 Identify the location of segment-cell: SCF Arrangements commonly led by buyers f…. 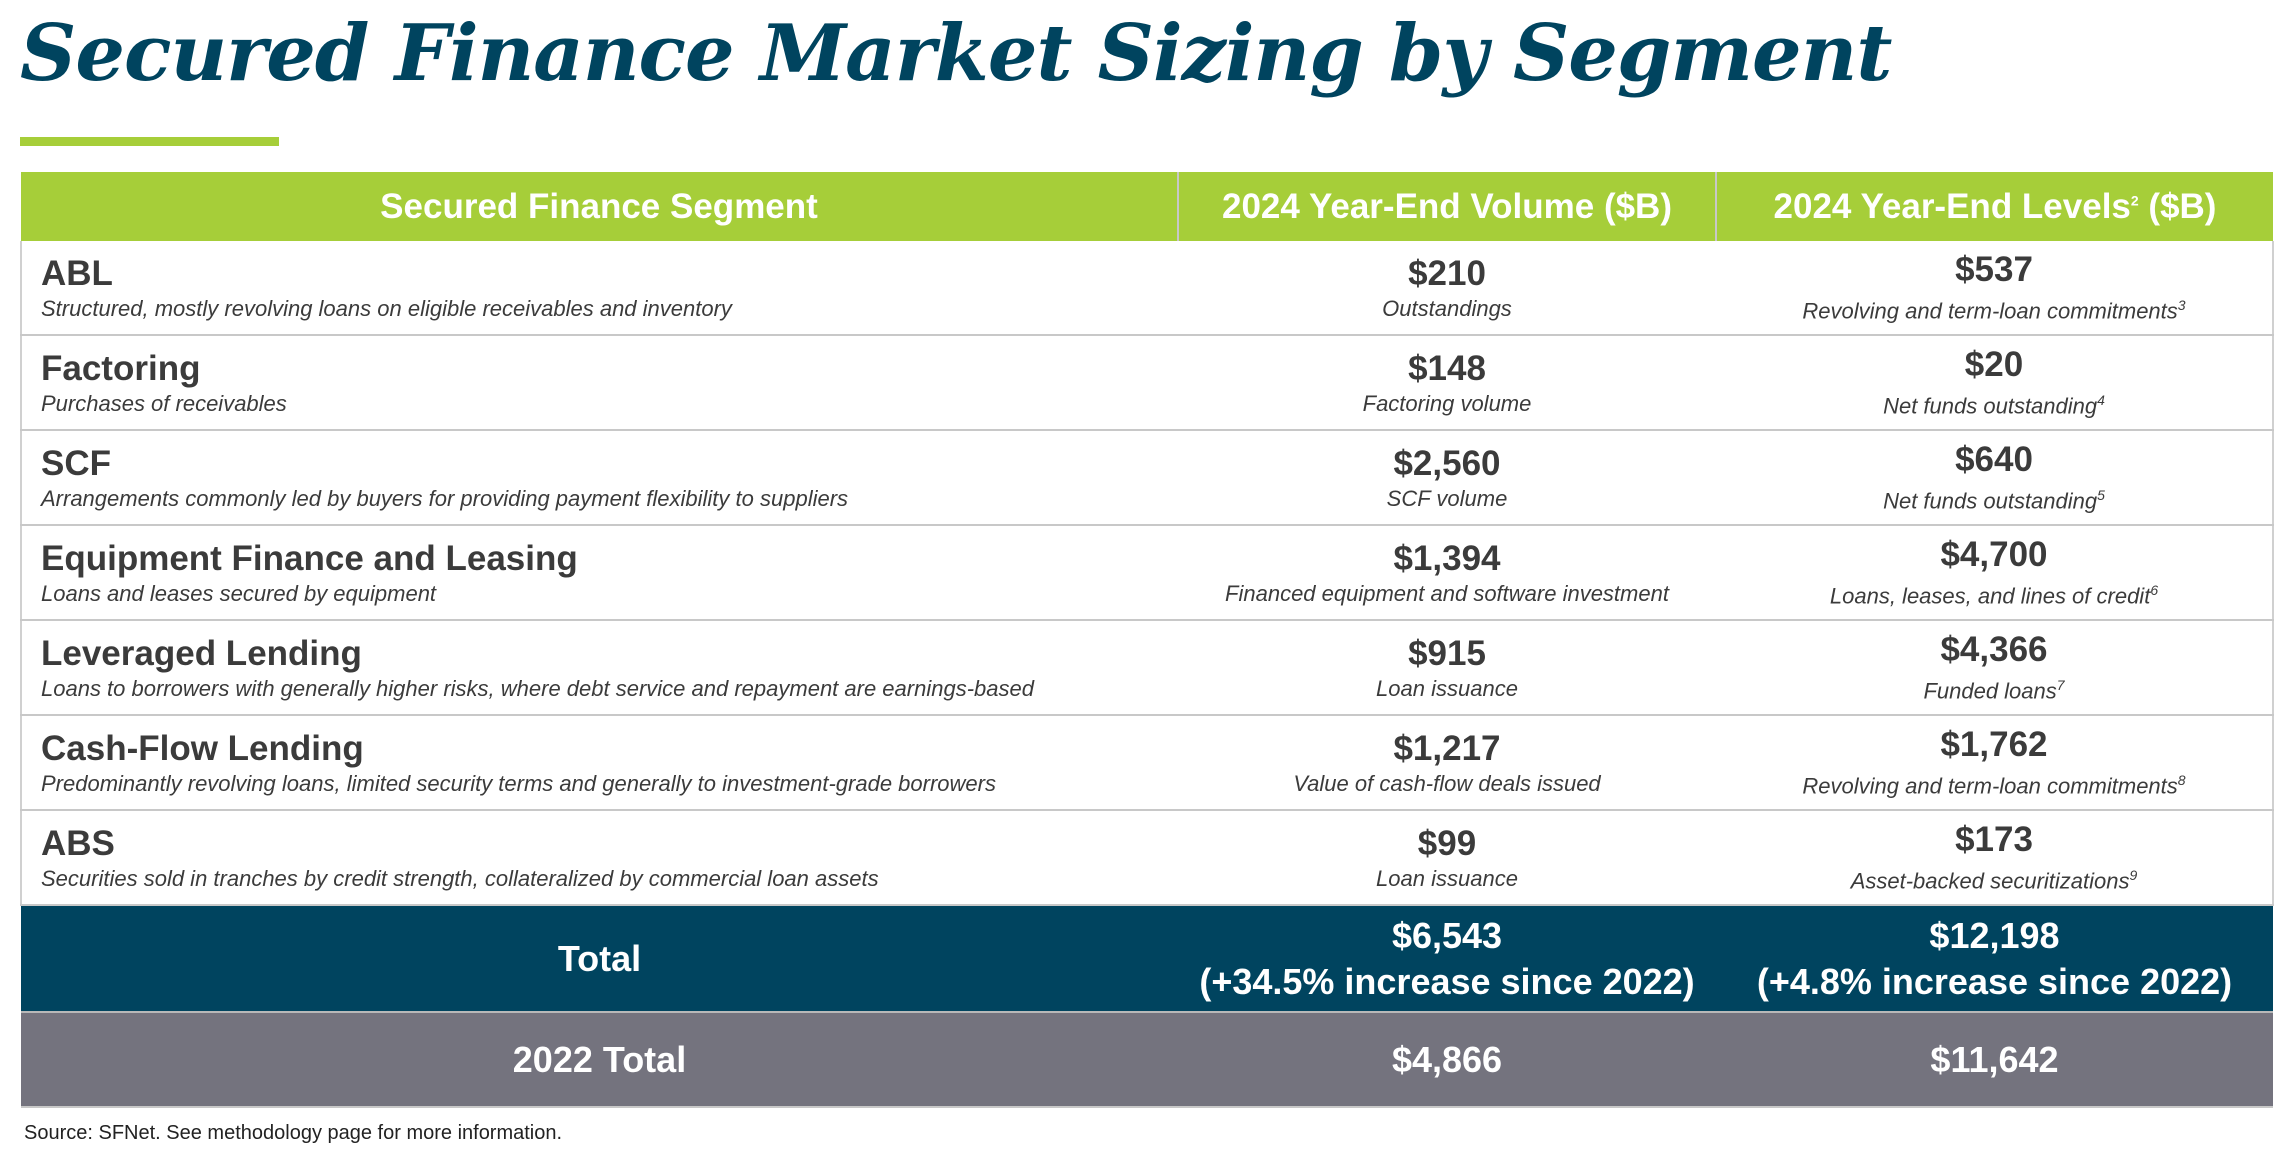
(599, 478).